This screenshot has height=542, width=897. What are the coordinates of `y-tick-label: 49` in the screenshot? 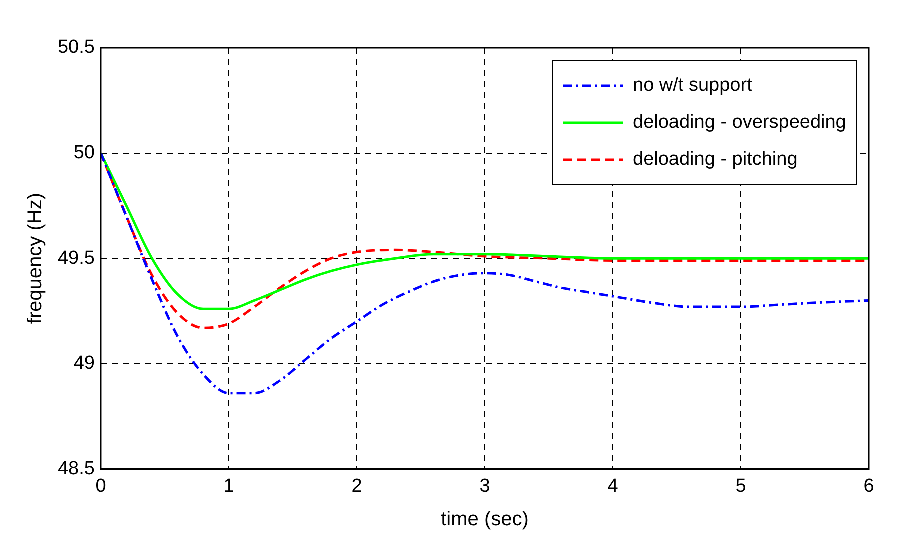 It's located at (84, 363).